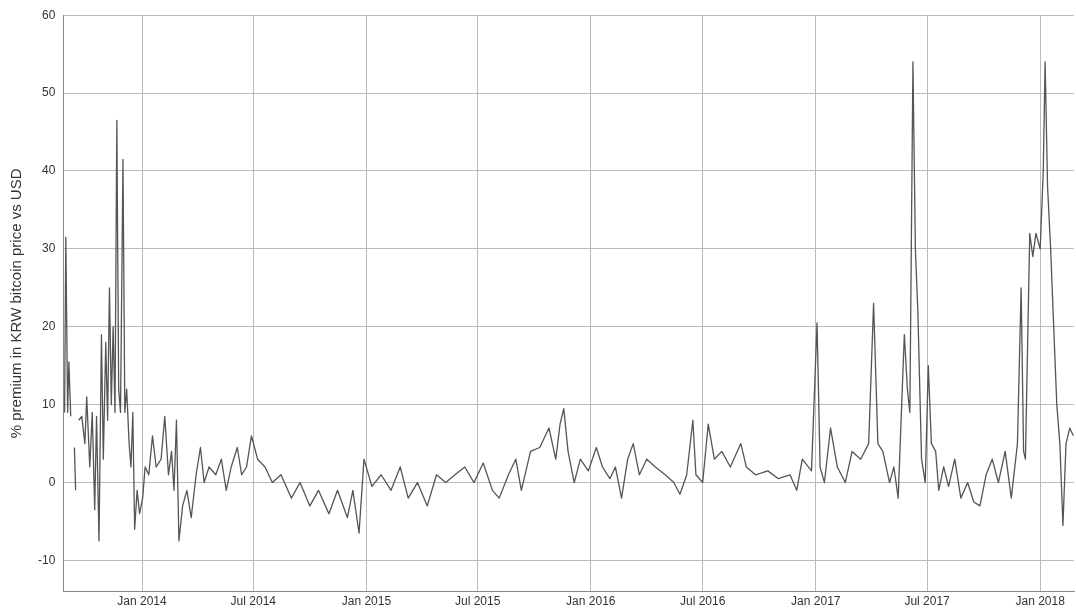 The height and width of the screenshot is (612, 1076). I want to click on x-tick-label: Jul 2014, so click(253, 601).